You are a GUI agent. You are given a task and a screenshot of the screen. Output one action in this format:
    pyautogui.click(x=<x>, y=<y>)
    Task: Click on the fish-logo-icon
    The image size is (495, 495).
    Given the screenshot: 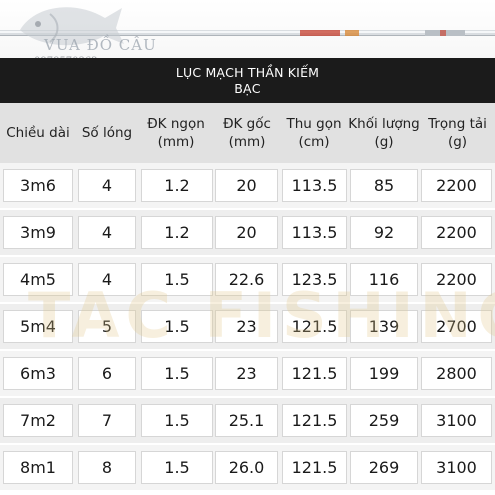 What is the action you would take?
    pyautogui.click(x=72, y=26)
    